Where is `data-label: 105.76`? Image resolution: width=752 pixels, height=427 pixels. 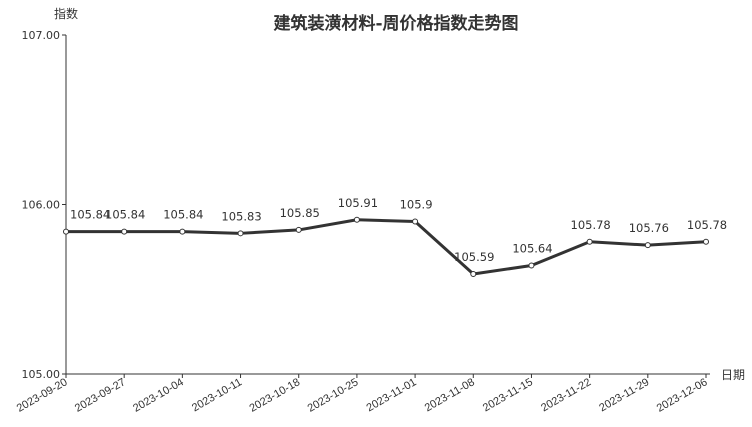
data-label: 105.76 is located at coordinates (649, 228).